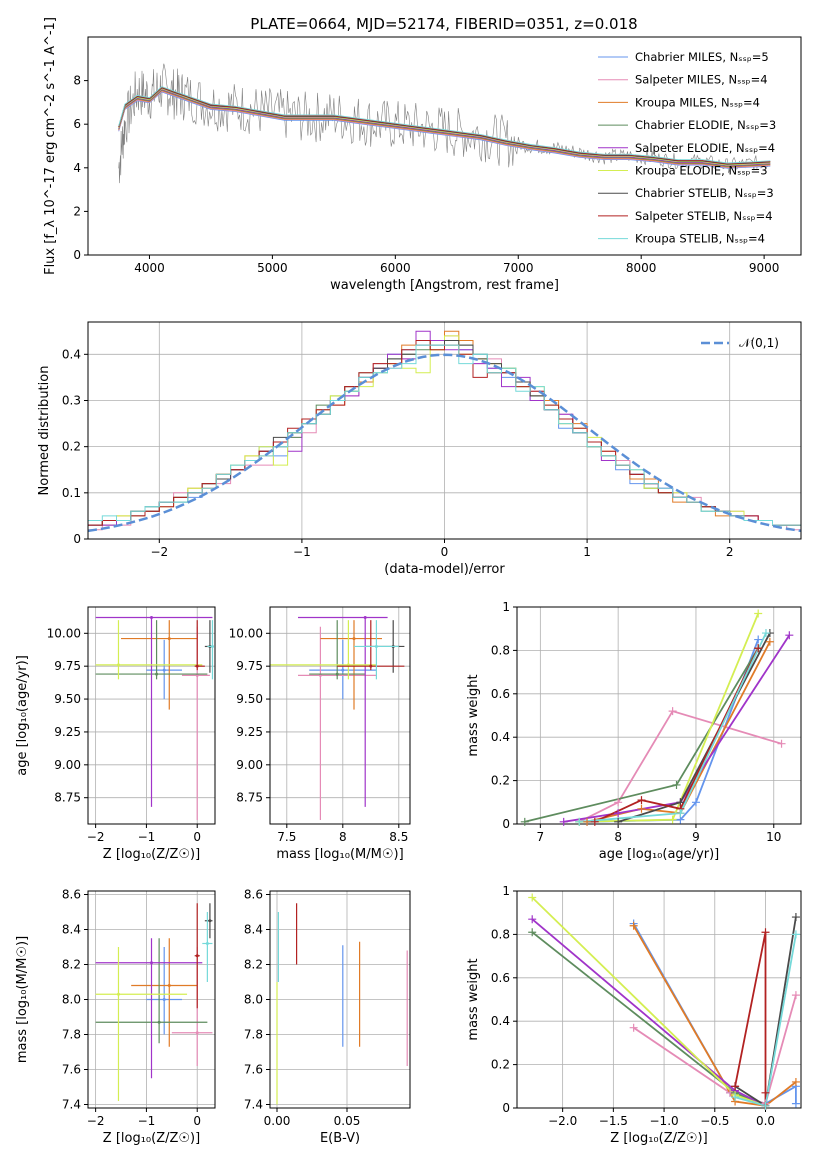 This screenshot has width=819, height=1170. Describe the element at coordinates (765, 1121) in the screenshot. I see `x-tick-label: 0.0` at that location.